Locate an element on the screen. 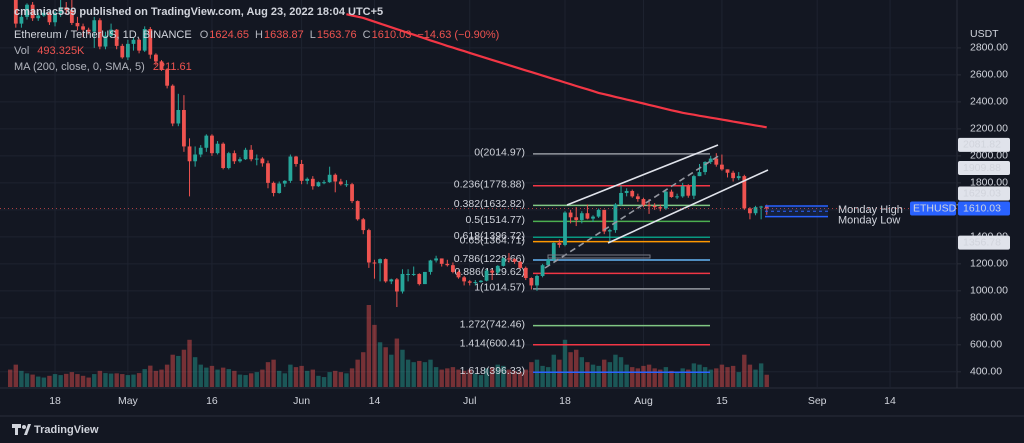  legend-item: C is located at coordinates (367, 35).